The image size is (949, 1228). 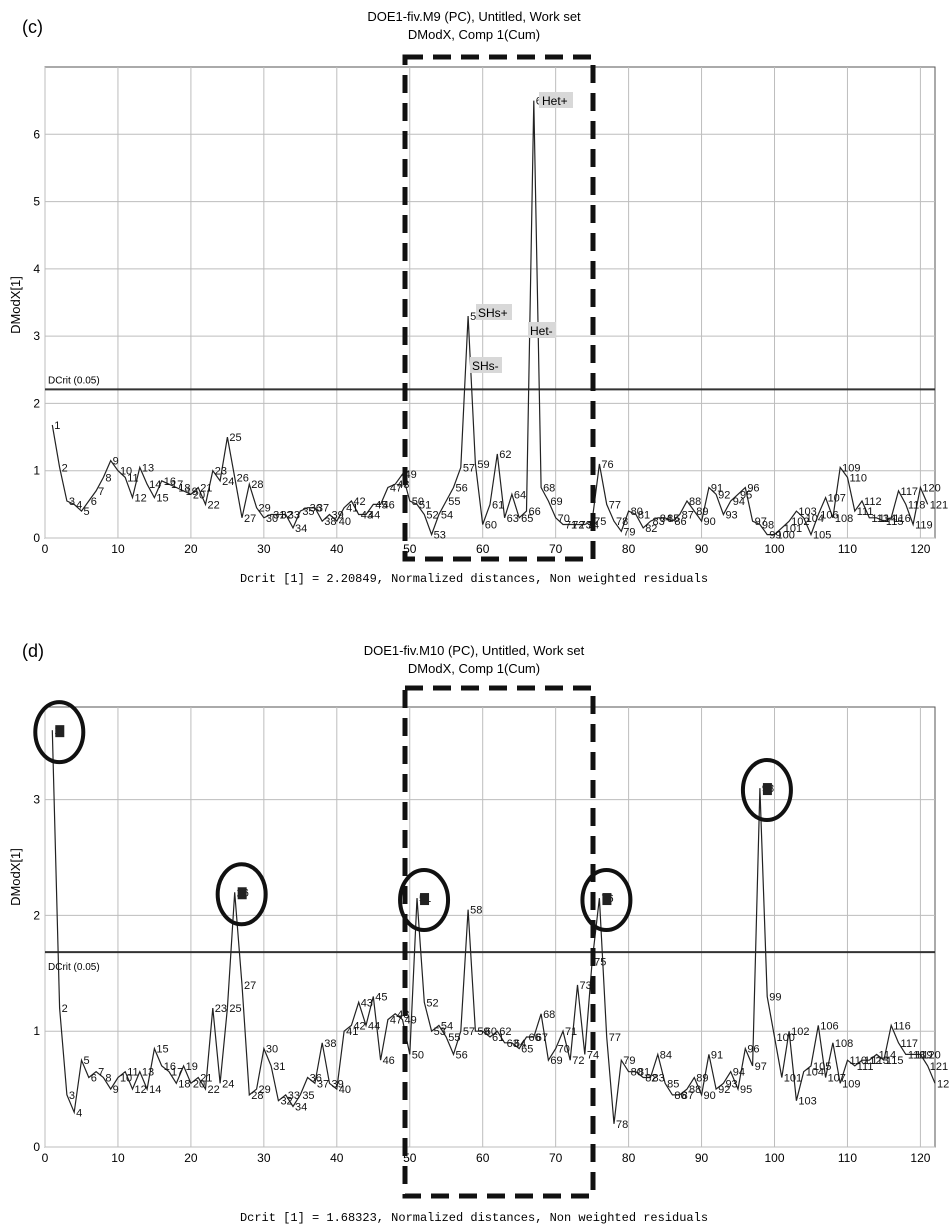 What do you see at coordinates (534, 512) in the screenshot?
I see `panel-c-obs-label-66: 66` at bounding box center [534, 512].